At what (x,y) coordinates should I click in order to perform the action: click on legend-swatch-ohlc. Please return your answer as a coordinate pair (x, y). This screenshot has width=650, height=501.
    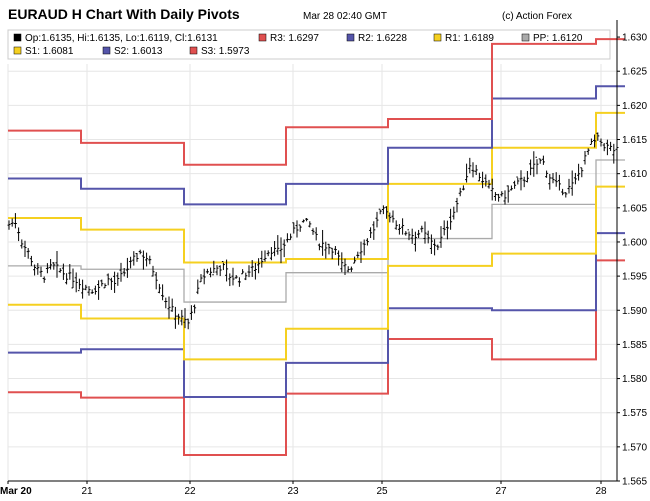
    Looking at the image, I should click on (17, 37).